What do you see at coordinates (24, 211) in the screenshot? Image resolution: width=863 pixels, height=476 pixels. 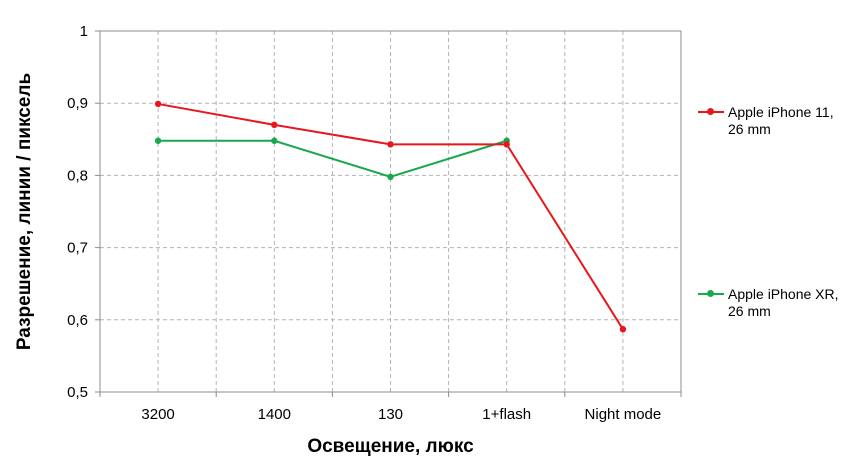 I see `y-axis-title: Разрешение, линии / пиксель` at bounding box center [24, 211].